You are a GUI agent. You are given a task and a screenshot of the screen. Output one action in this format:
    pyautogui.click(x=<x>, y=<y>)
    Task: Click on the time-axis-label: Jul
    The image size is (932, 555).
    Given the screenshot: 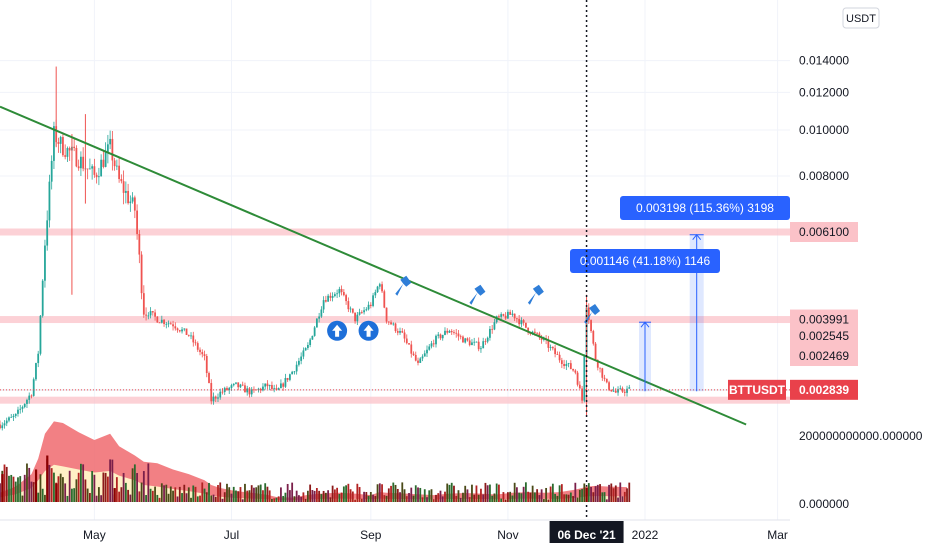 What is the action you would take?
    pyautogui.click(x=231, y=535)
    